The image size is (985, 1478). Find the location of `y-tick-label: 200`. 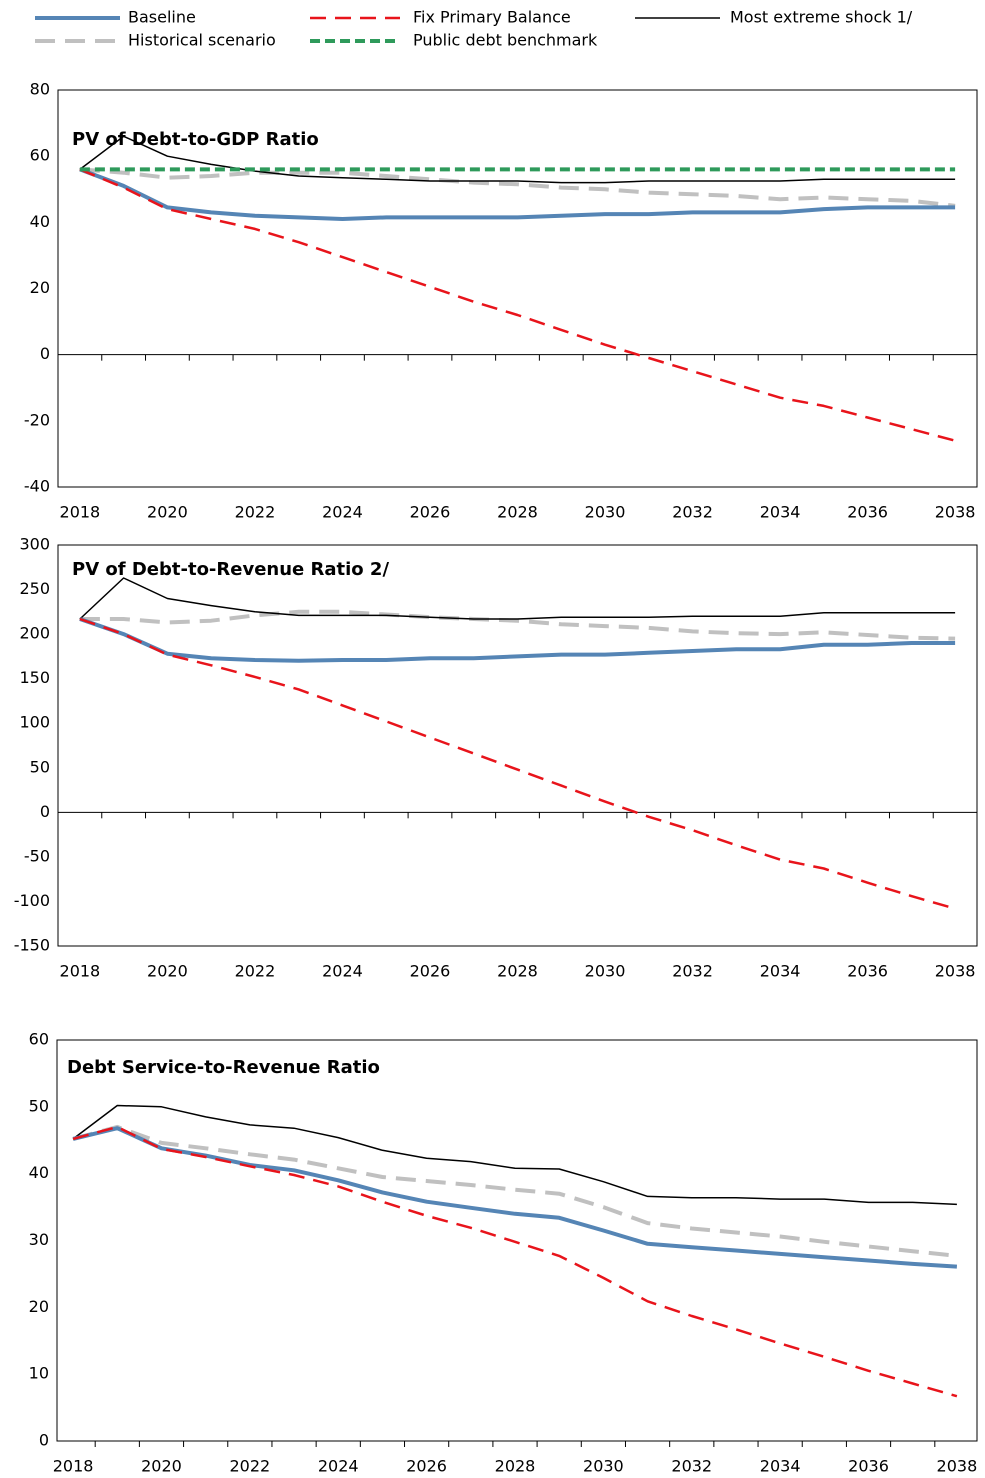

y-tick-label: 200 is located at coordinates (34, 633).